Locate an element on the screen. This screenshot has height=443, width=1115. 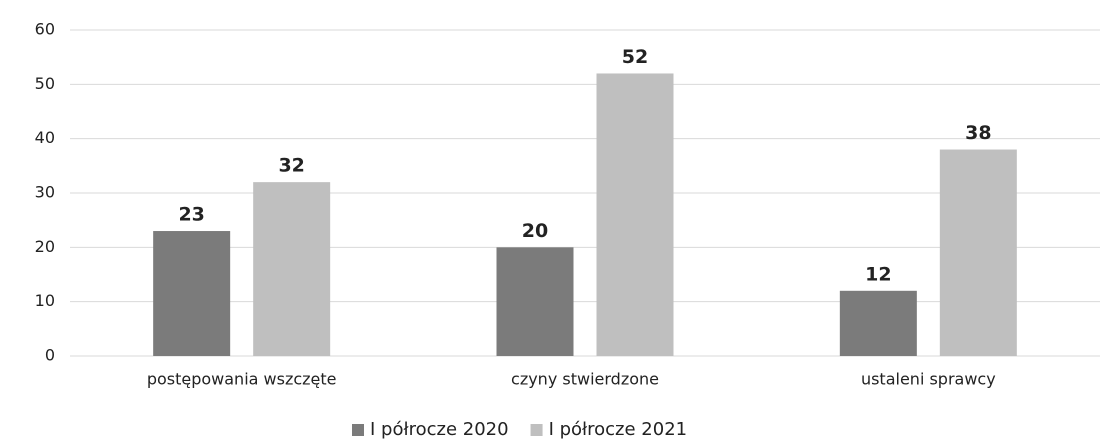
data-label: 23 is located at coordinates (191, 215).